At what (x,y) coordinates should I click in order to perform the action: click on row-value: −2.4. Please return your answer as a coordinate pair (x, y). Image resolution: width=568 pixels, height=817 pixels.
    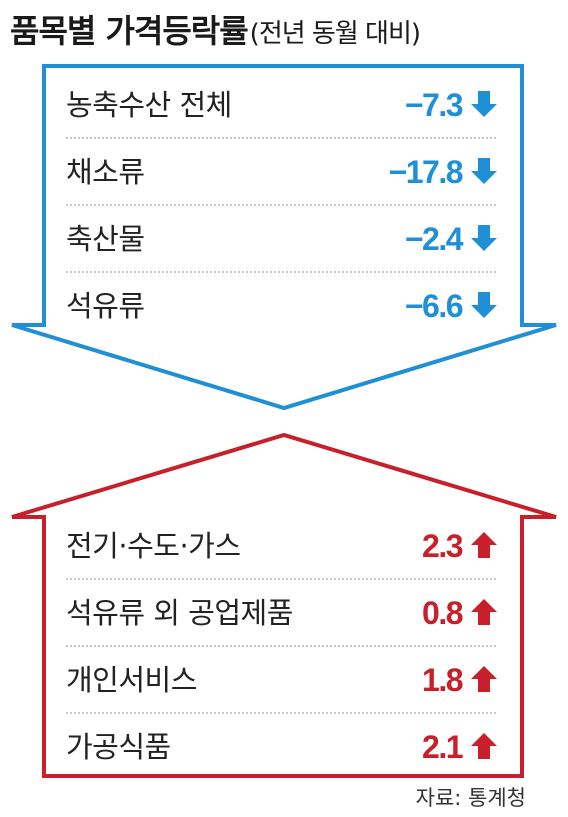
    Looking at the image, I should click on (434, 239).